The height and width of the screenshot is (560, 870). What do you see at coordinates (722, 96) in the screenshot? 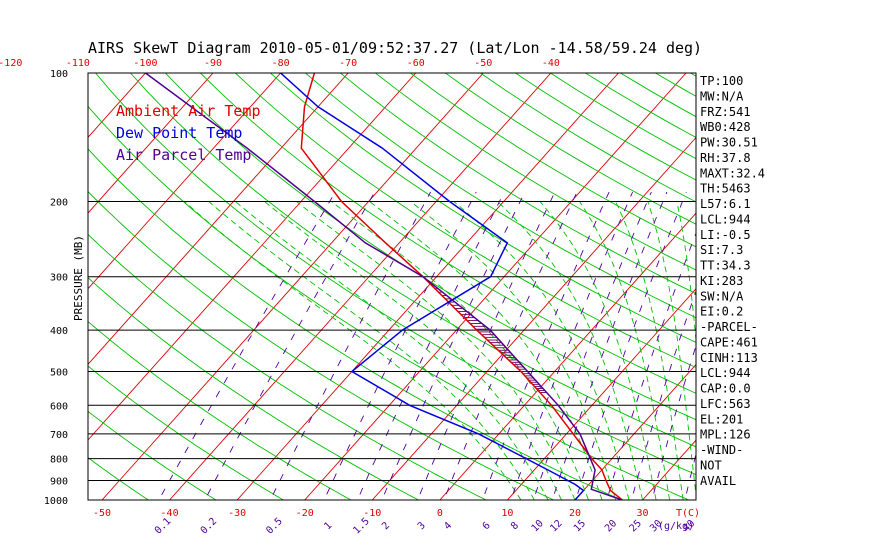
I see `sounding-index-label: MW:N/A` at bounding box center [722, 96].